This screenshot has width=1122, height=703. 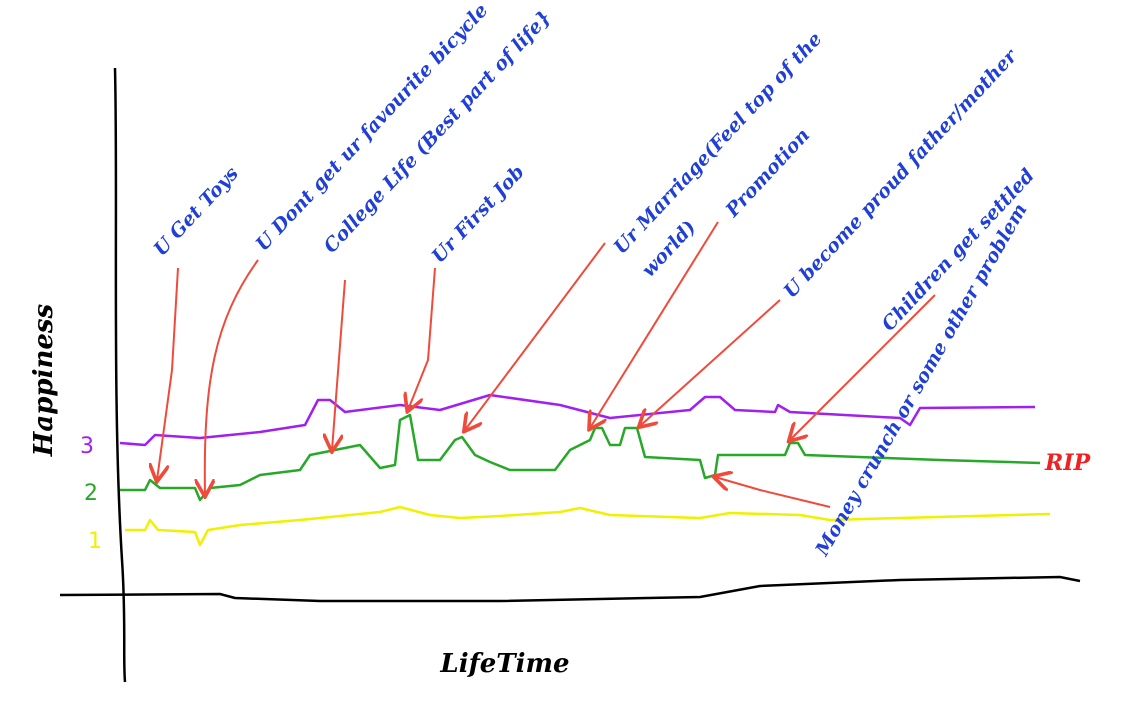 What do you see at coordinates (504, 664) in the screenshot?
I see `x-axis-label: LifeTime` at bounding box center [504, 664].